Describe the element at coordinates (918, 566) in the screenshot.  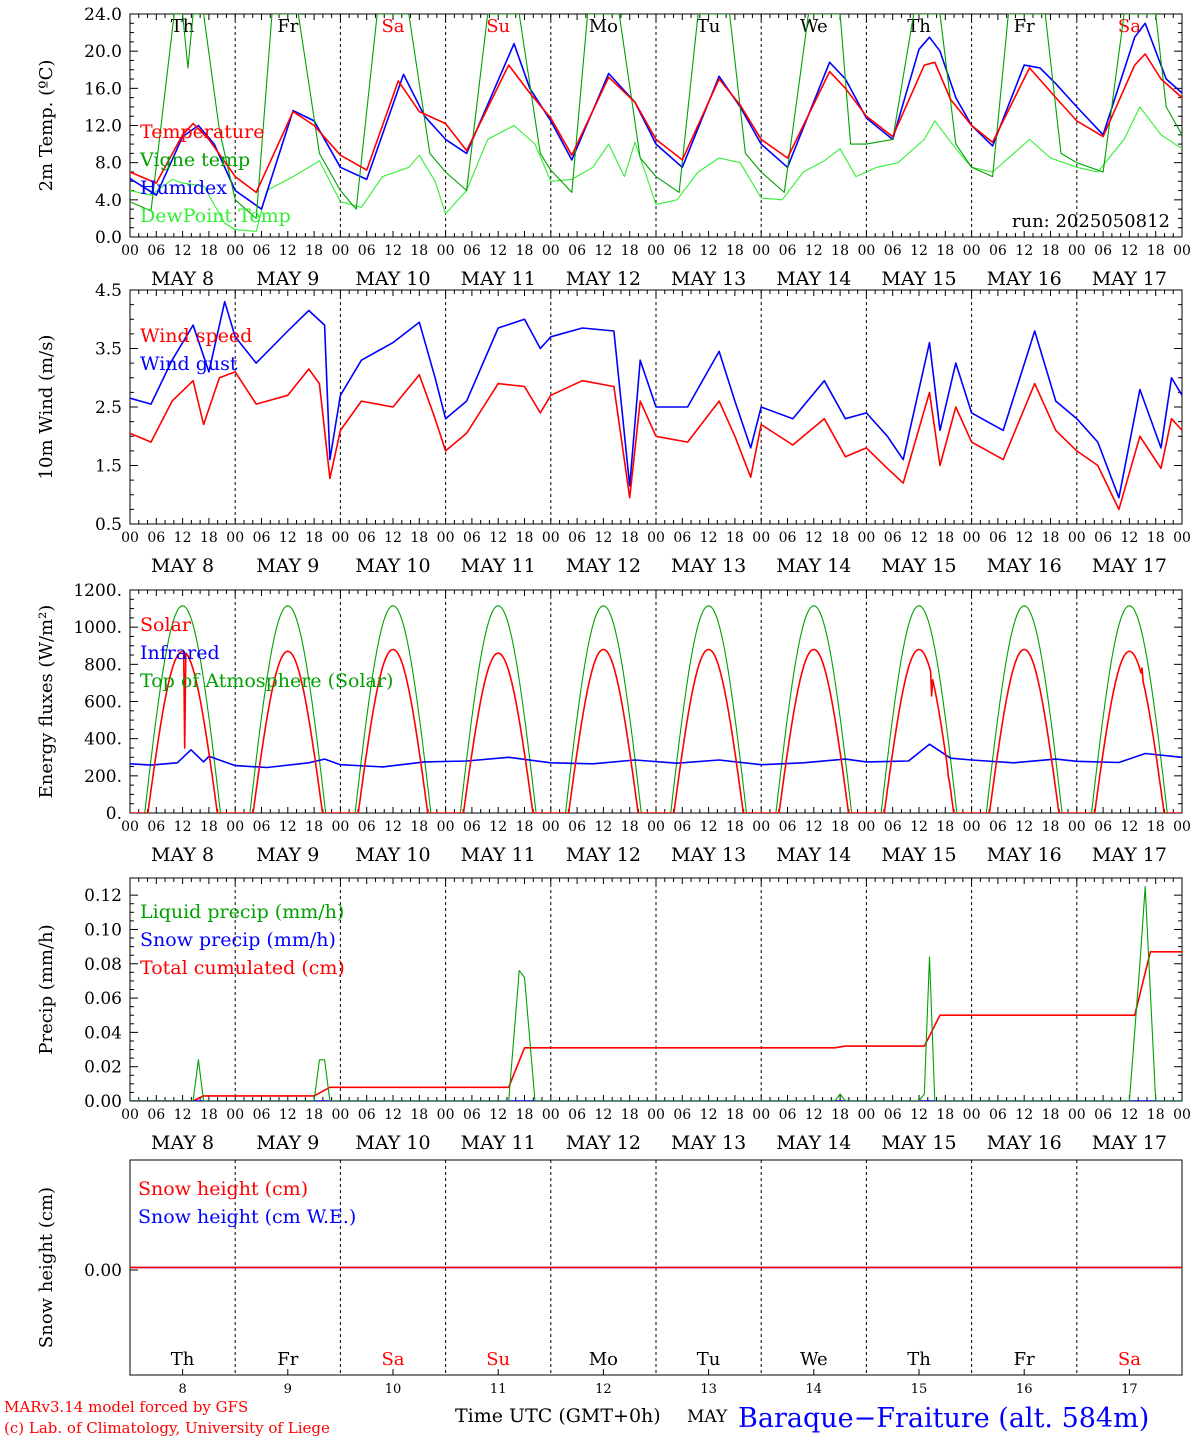
I see `date-label: MAY 15` at that location.